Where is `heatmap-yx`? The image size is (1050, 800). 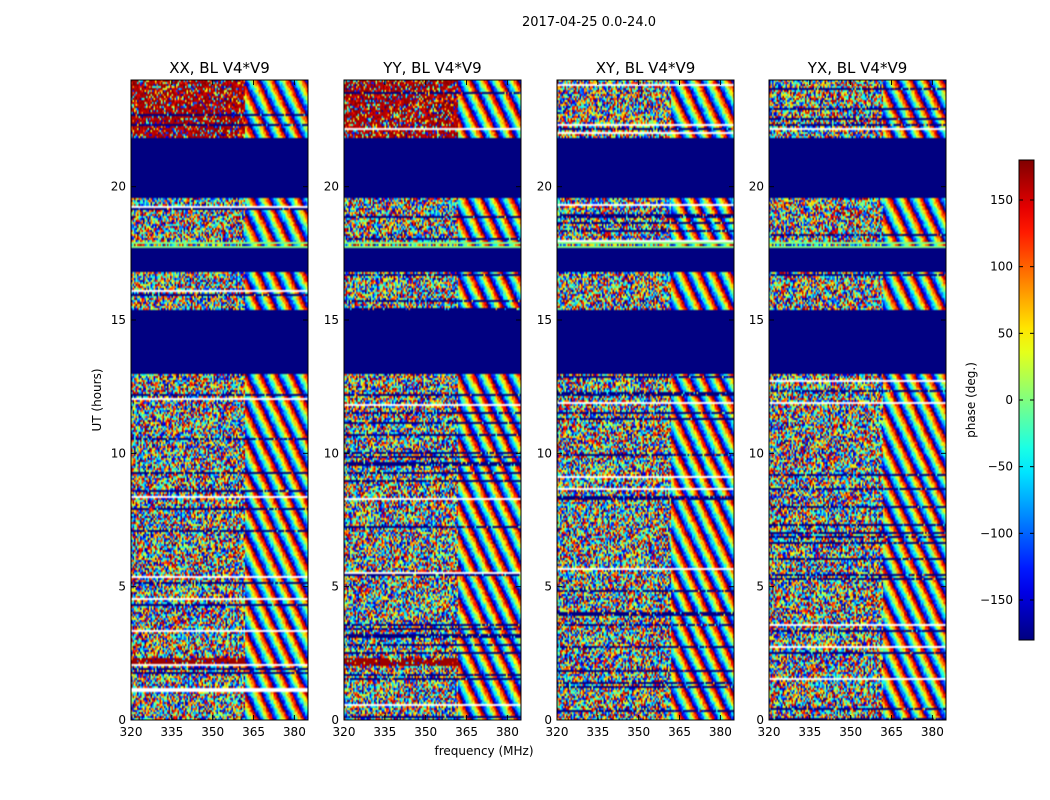
heatmap-yx is located at coordinates (857, 400).